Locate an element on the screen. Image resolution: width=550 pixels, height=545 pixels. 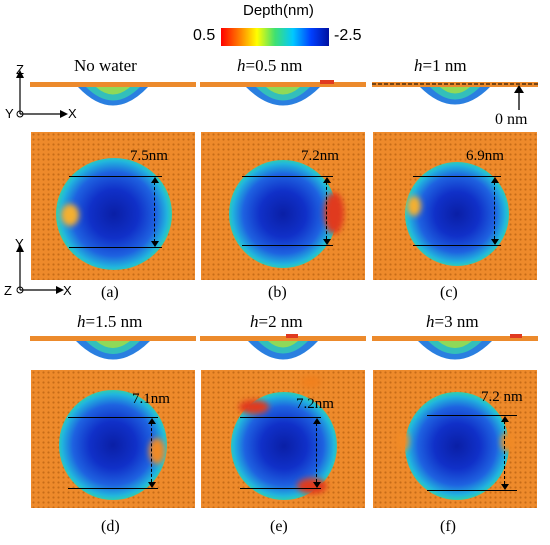
panel-f-title: h=3 nm is located at coordinates (452, 321).